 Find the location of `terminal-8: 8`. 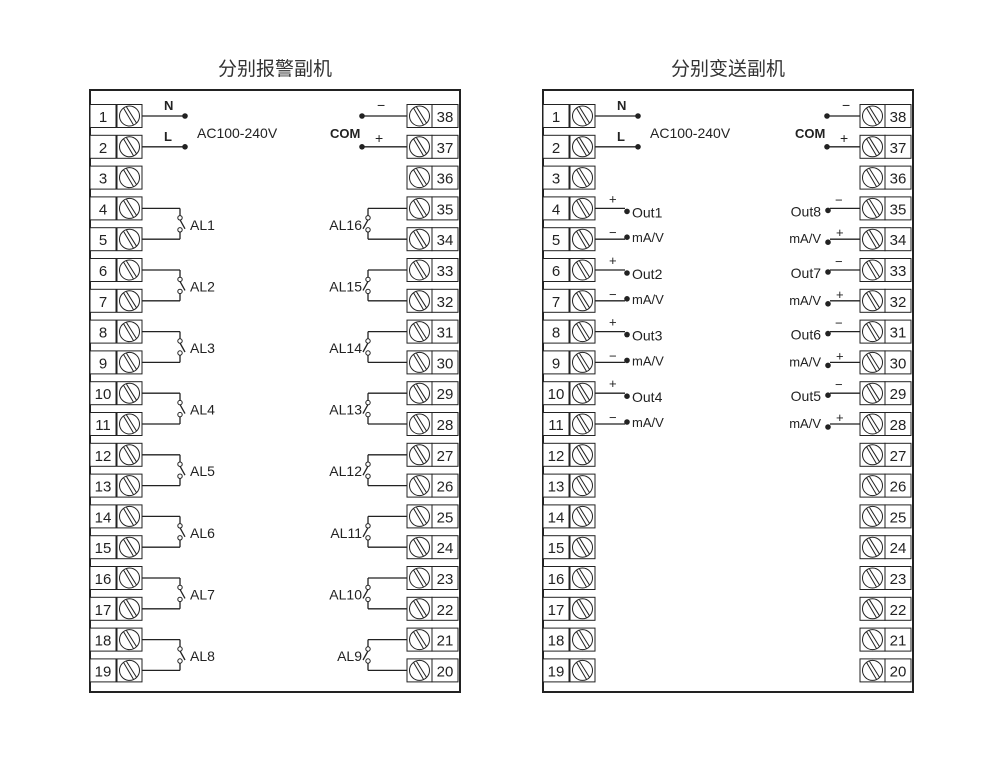

terminal-8: 8 is located at coordinates (116, 331).